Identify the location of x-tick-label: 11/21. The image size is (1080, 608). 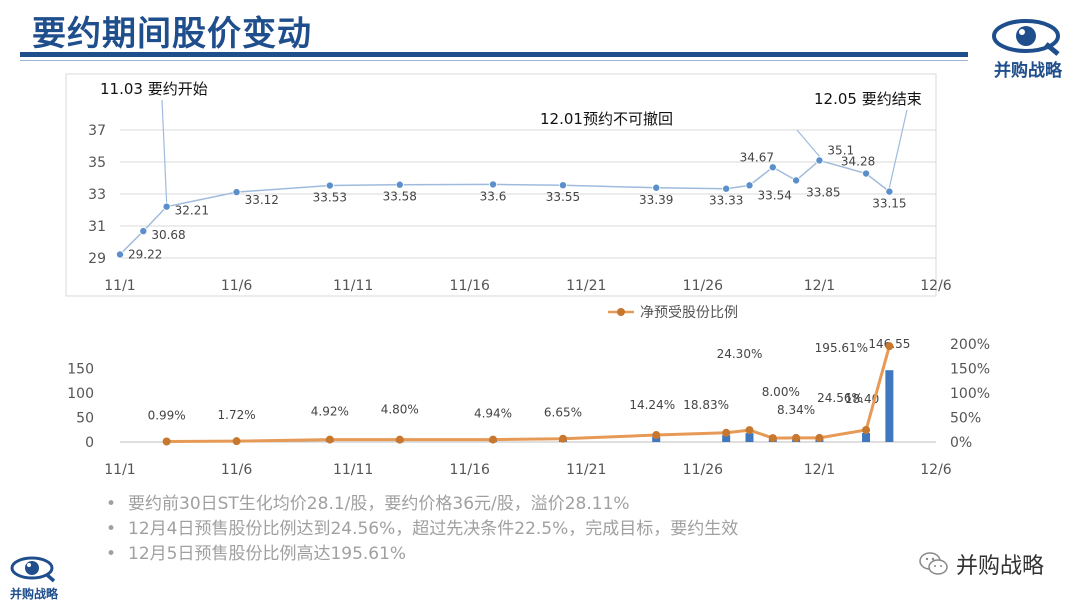
(586, 286).